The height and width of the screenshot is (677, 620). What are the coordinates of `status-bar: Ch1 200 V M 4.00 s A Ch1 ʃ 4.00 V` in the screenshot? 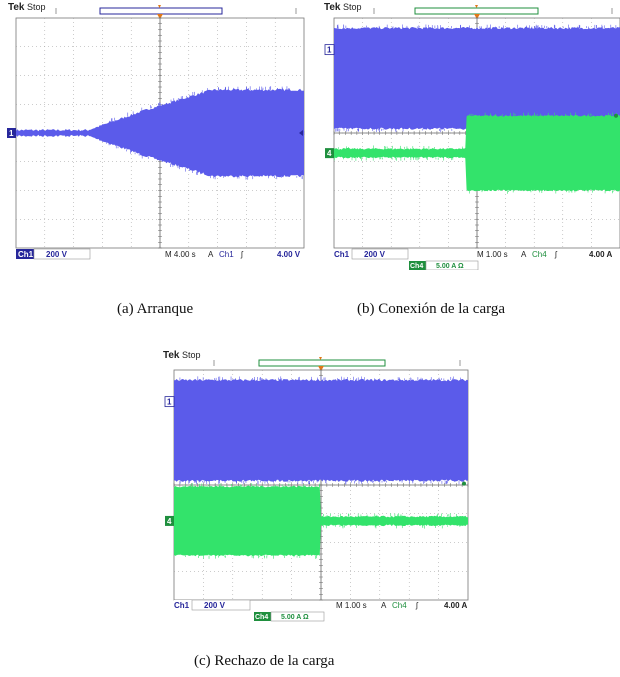 It's located at (158, 254).